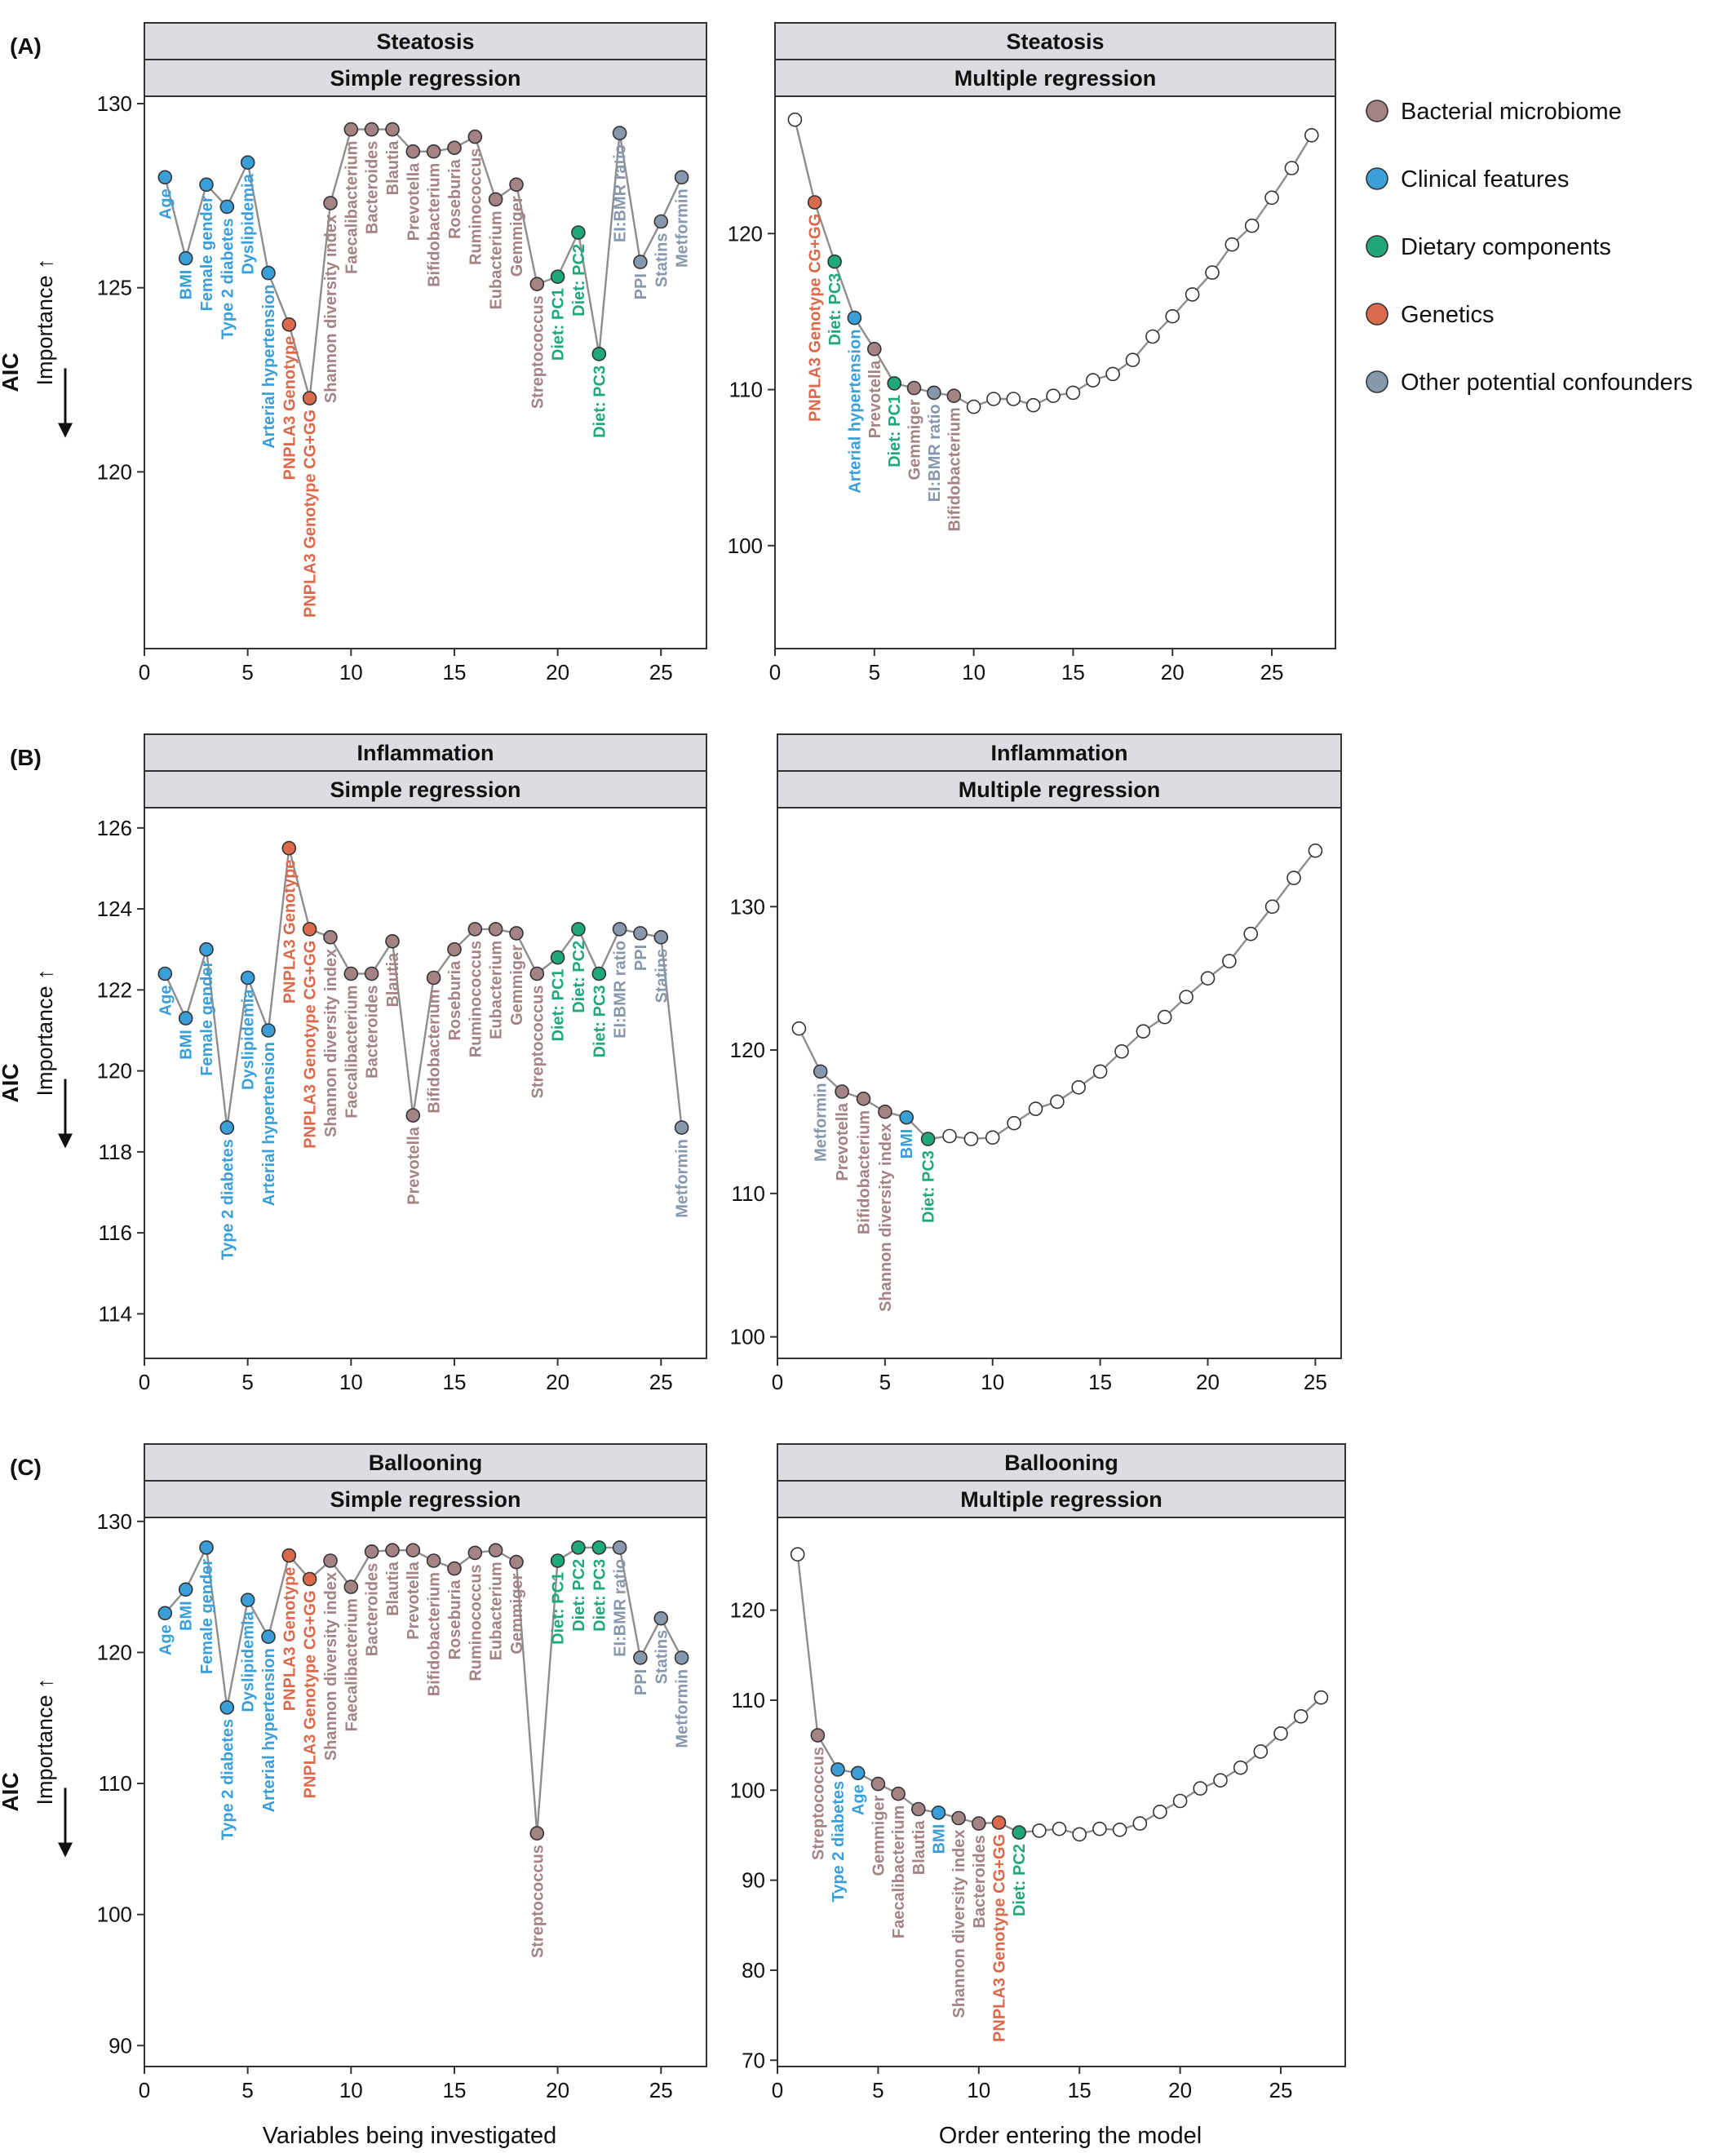 Image resolution: width=1736 pixels, height=2153 pixels. Describe the element at coordinates (885, 1382) in the screenshot. I see `x-tick-label: 5` at that location.